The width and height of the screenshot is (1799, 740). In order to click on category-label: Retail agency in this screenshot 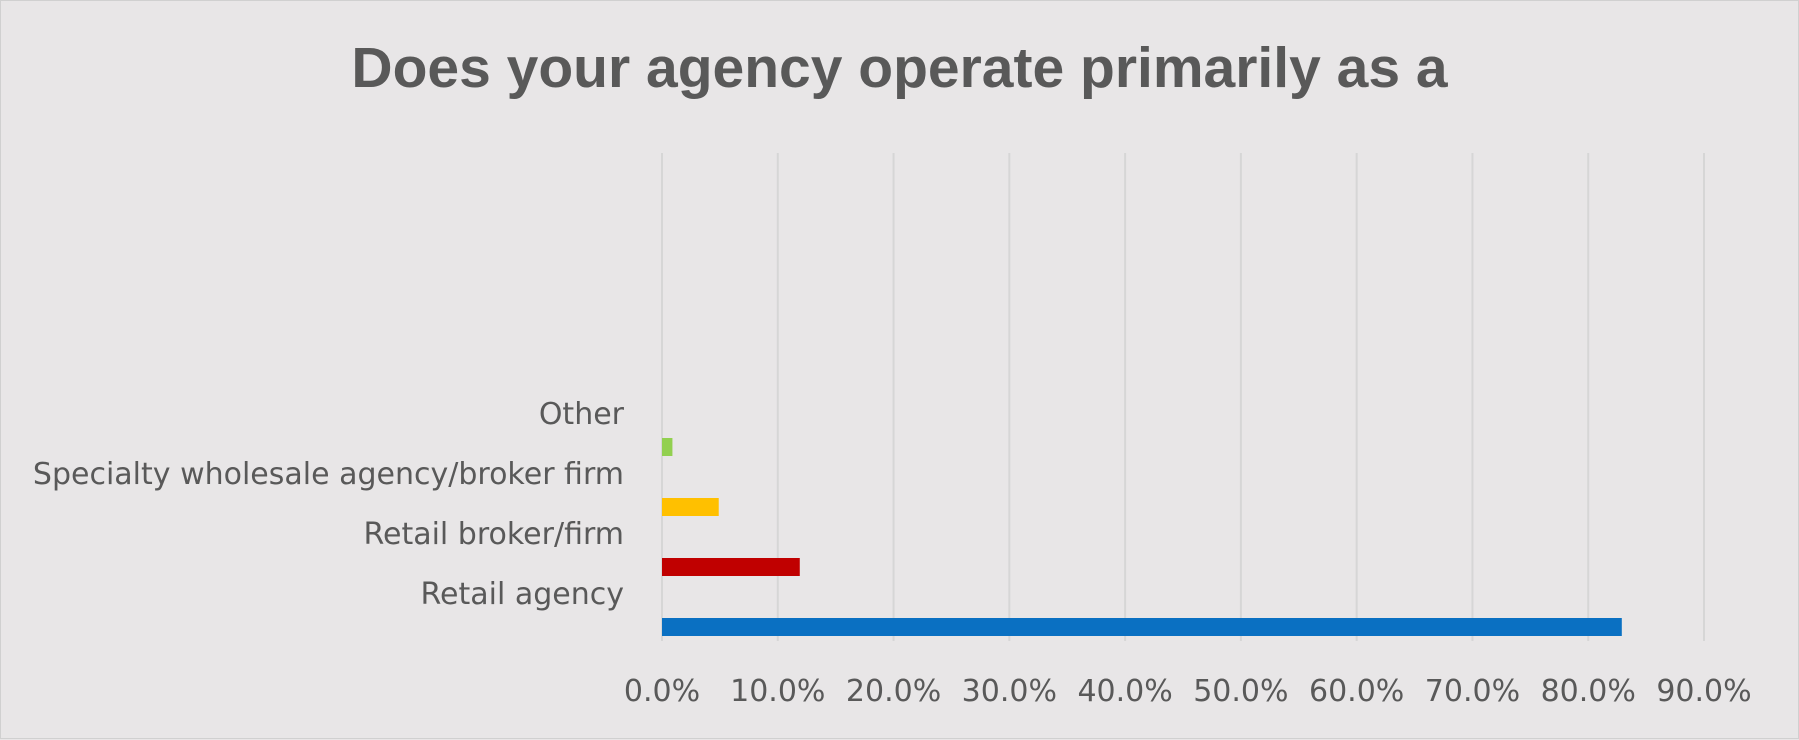, I will do `click(522, 594)`.